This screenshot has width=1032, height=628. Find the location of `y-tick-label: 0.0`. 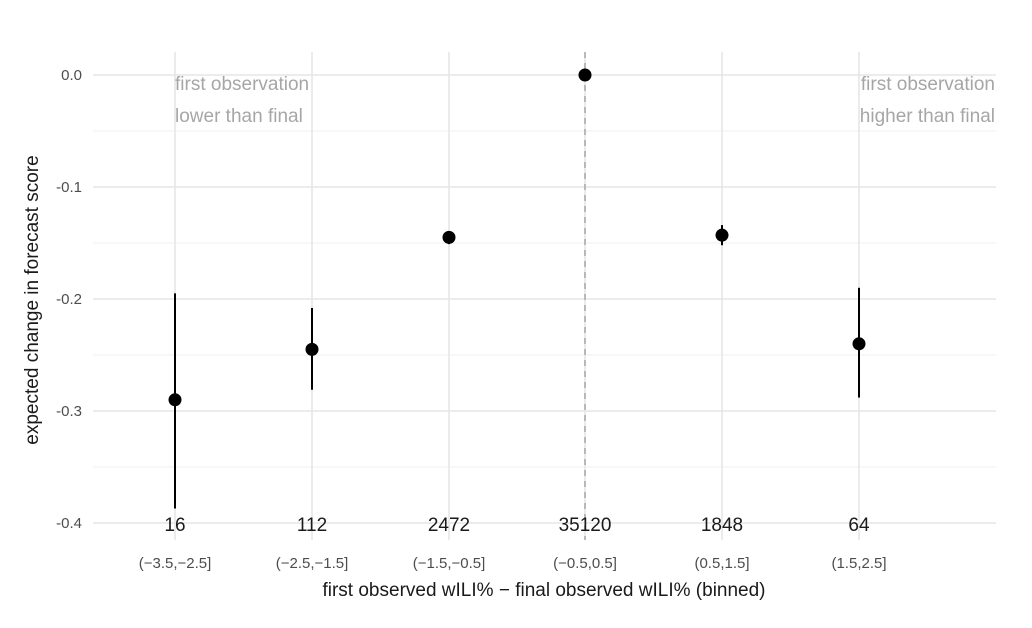

y-tick-label: 0.0 is located at coordinates (71, 75).